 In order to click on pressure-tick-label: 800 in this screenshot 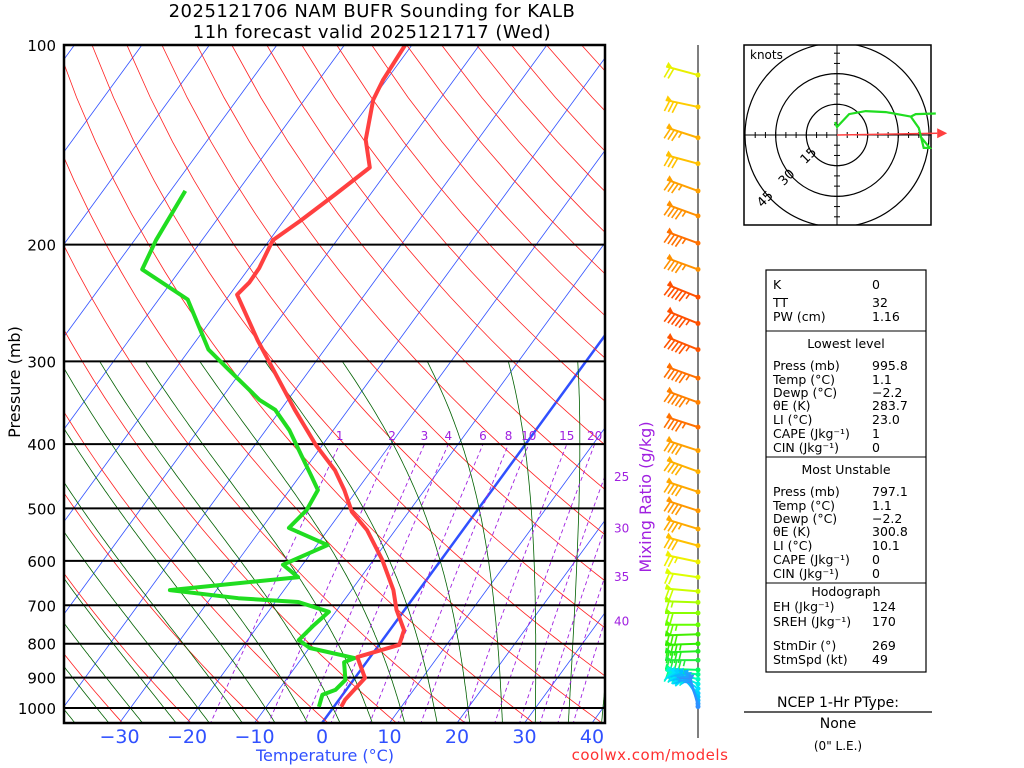, I will do `click(41, 645)`.